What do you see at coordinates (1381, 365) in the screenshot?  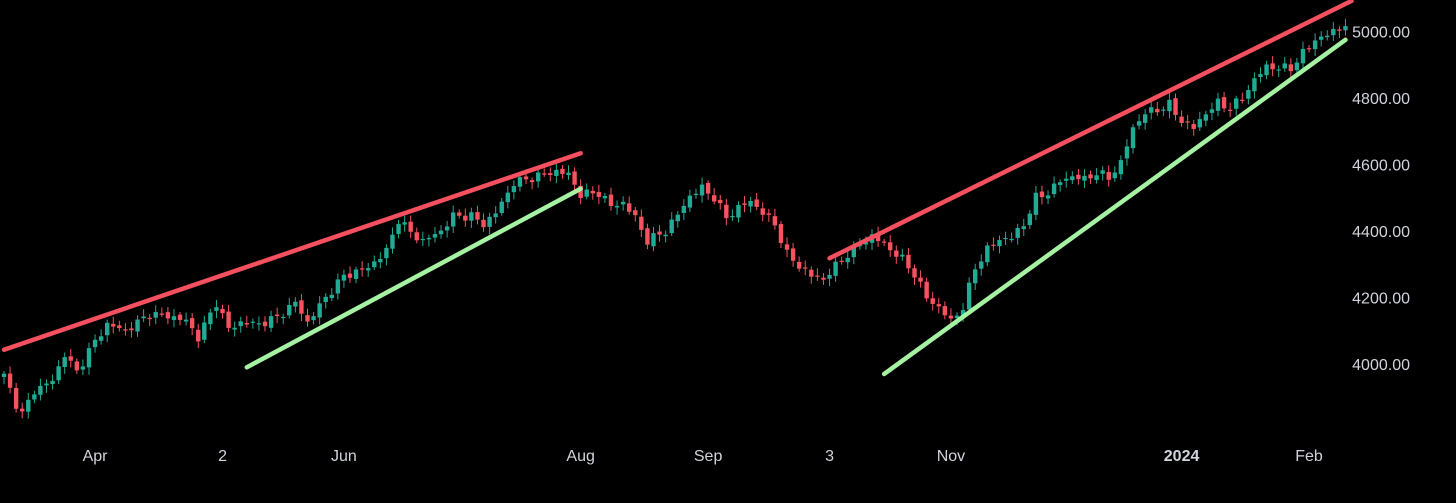 I see `price-tick-label: 4000.00` at bounding box center [1381, 365].